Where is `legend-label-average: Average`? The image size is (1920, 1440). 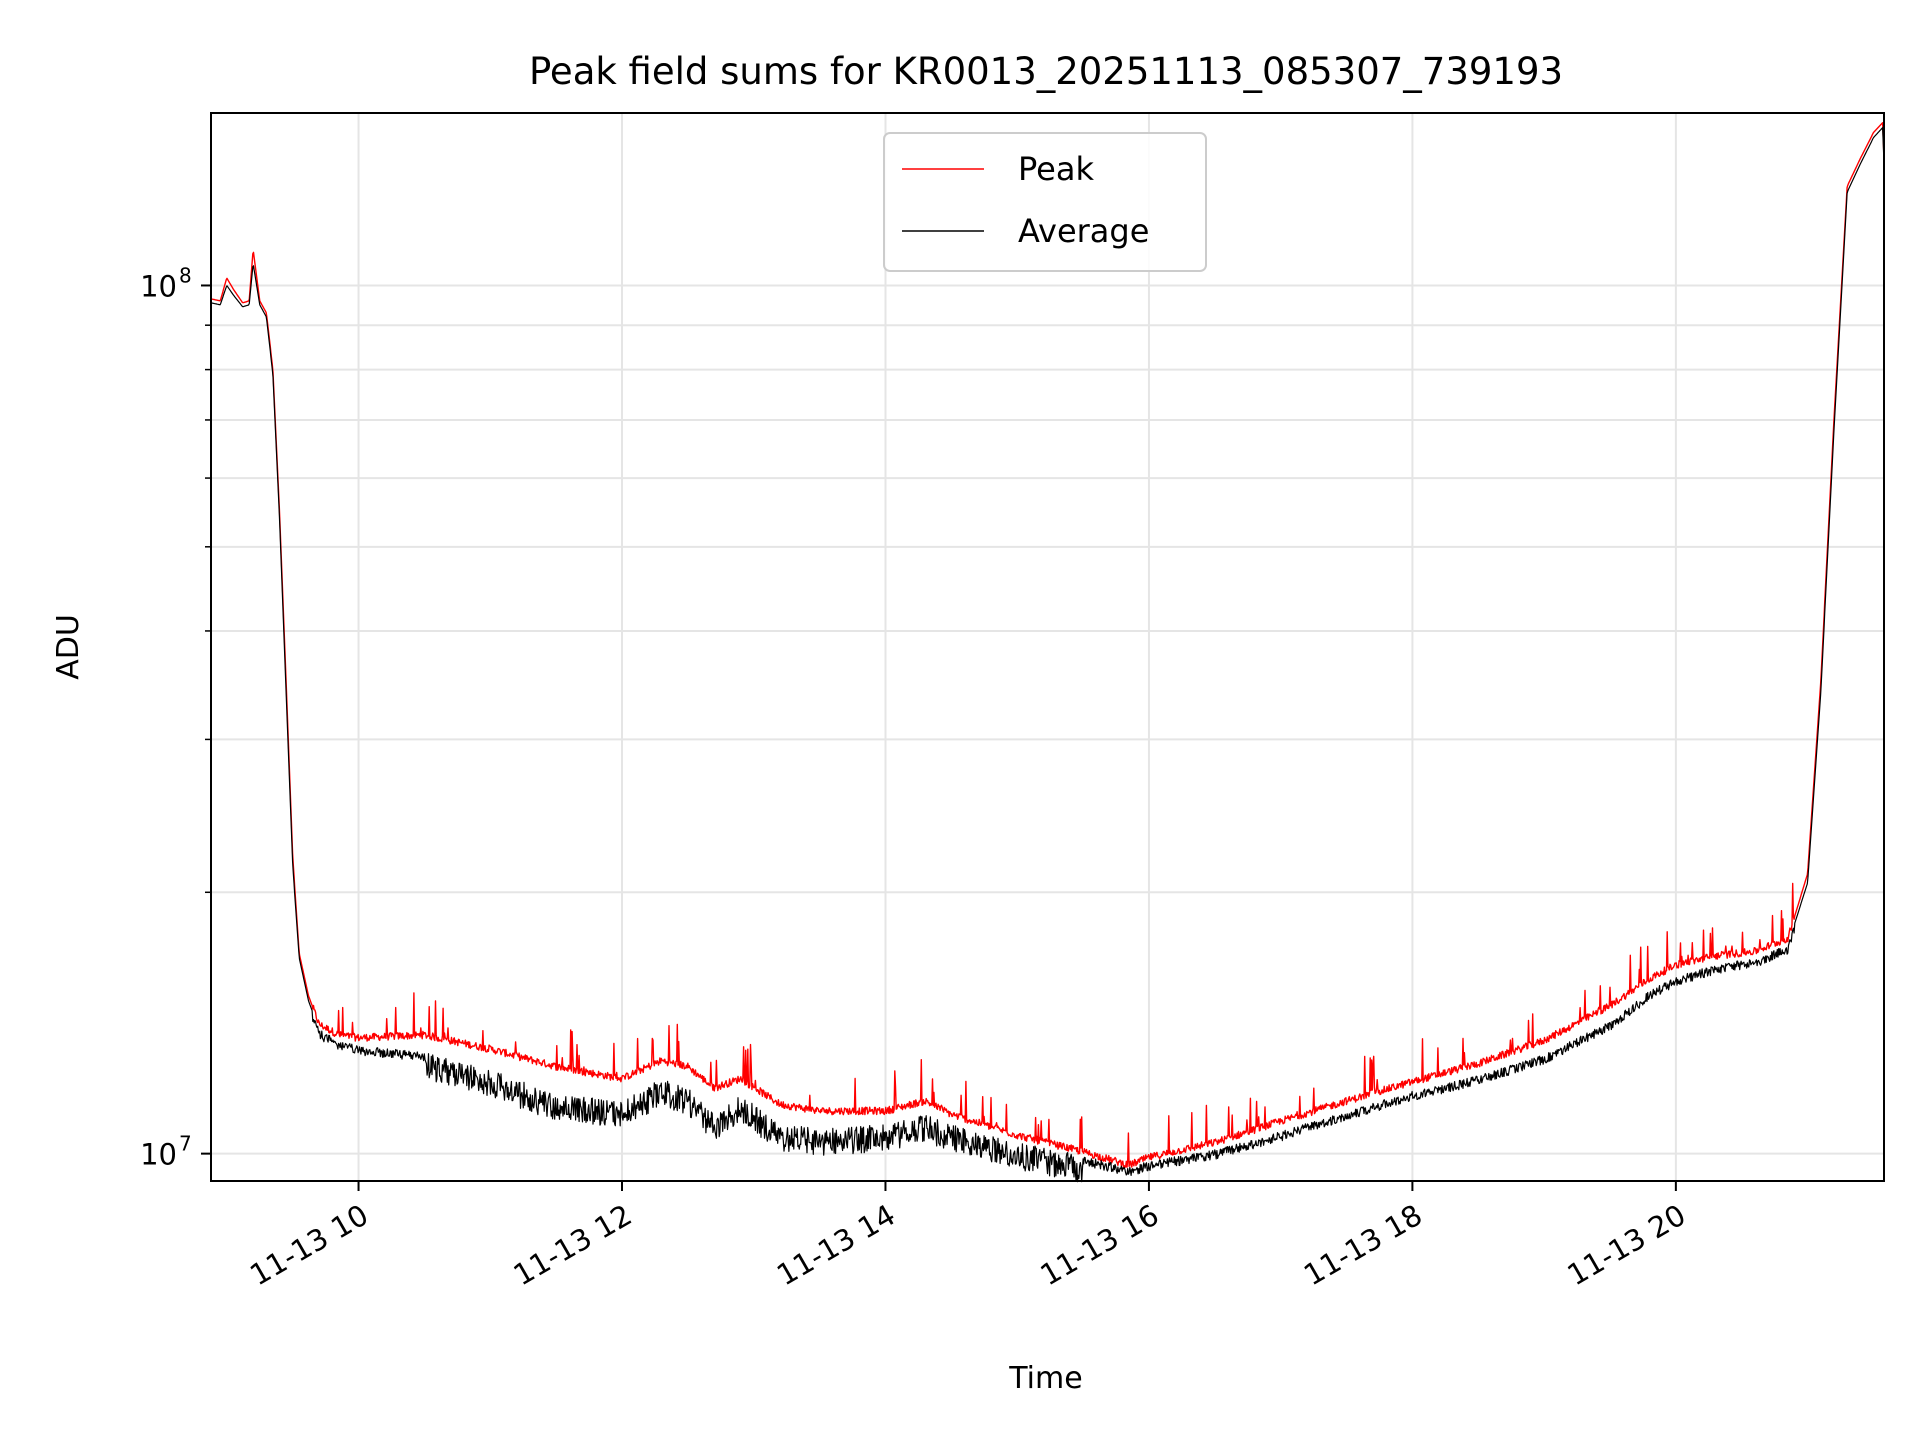 legend-label-average: Average is located at coordinates (1083, 231).